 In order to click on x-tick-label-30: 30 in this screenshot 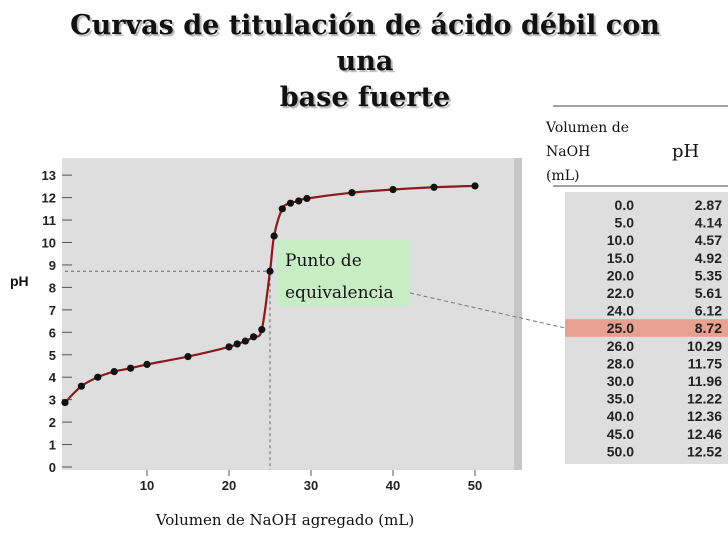, I will do `click(311, 485)`.